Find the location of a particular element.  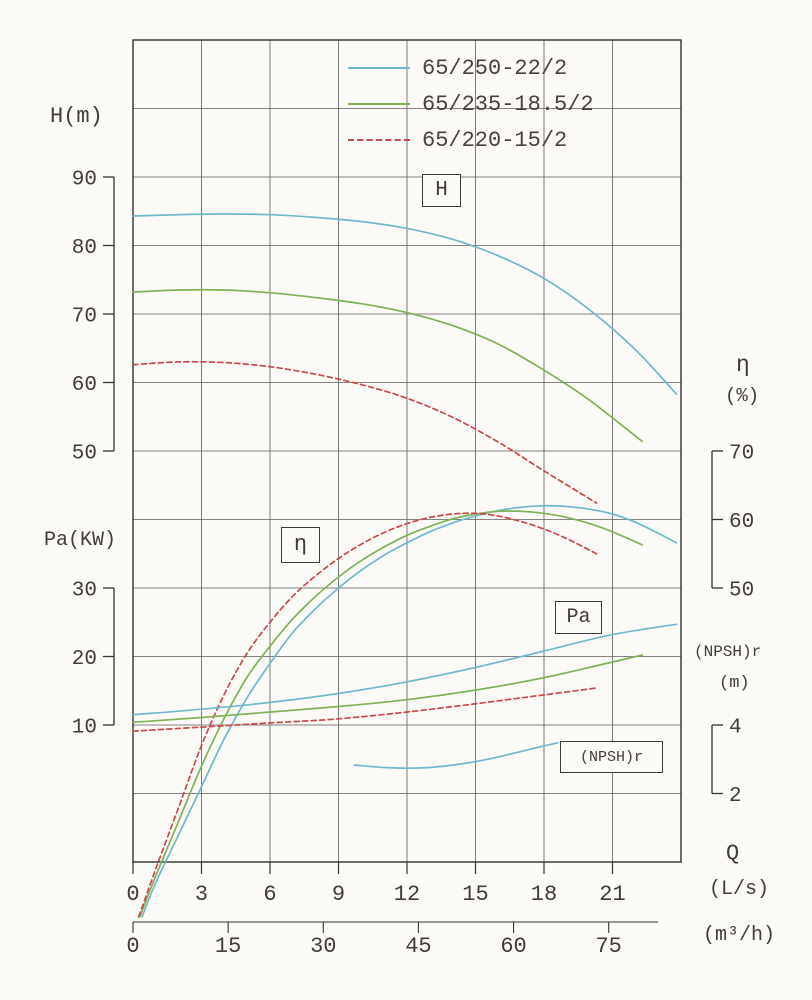

curve-Pa-65/235-18.5/2 is located at coordinates (388, 689).